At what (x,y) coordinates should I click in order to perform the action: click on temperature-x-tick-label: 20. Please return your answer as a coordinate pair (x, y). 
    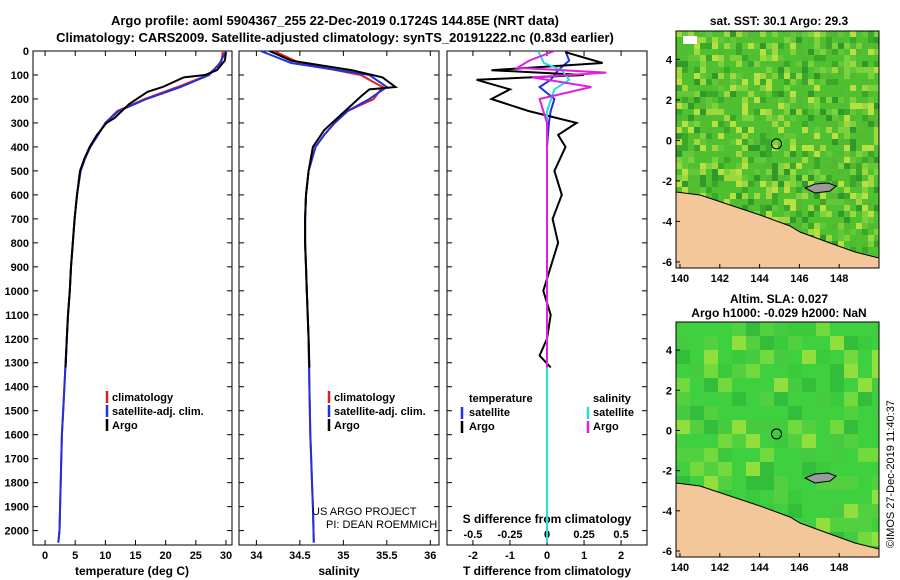
    Looking at the image, I should click on (166, 556).